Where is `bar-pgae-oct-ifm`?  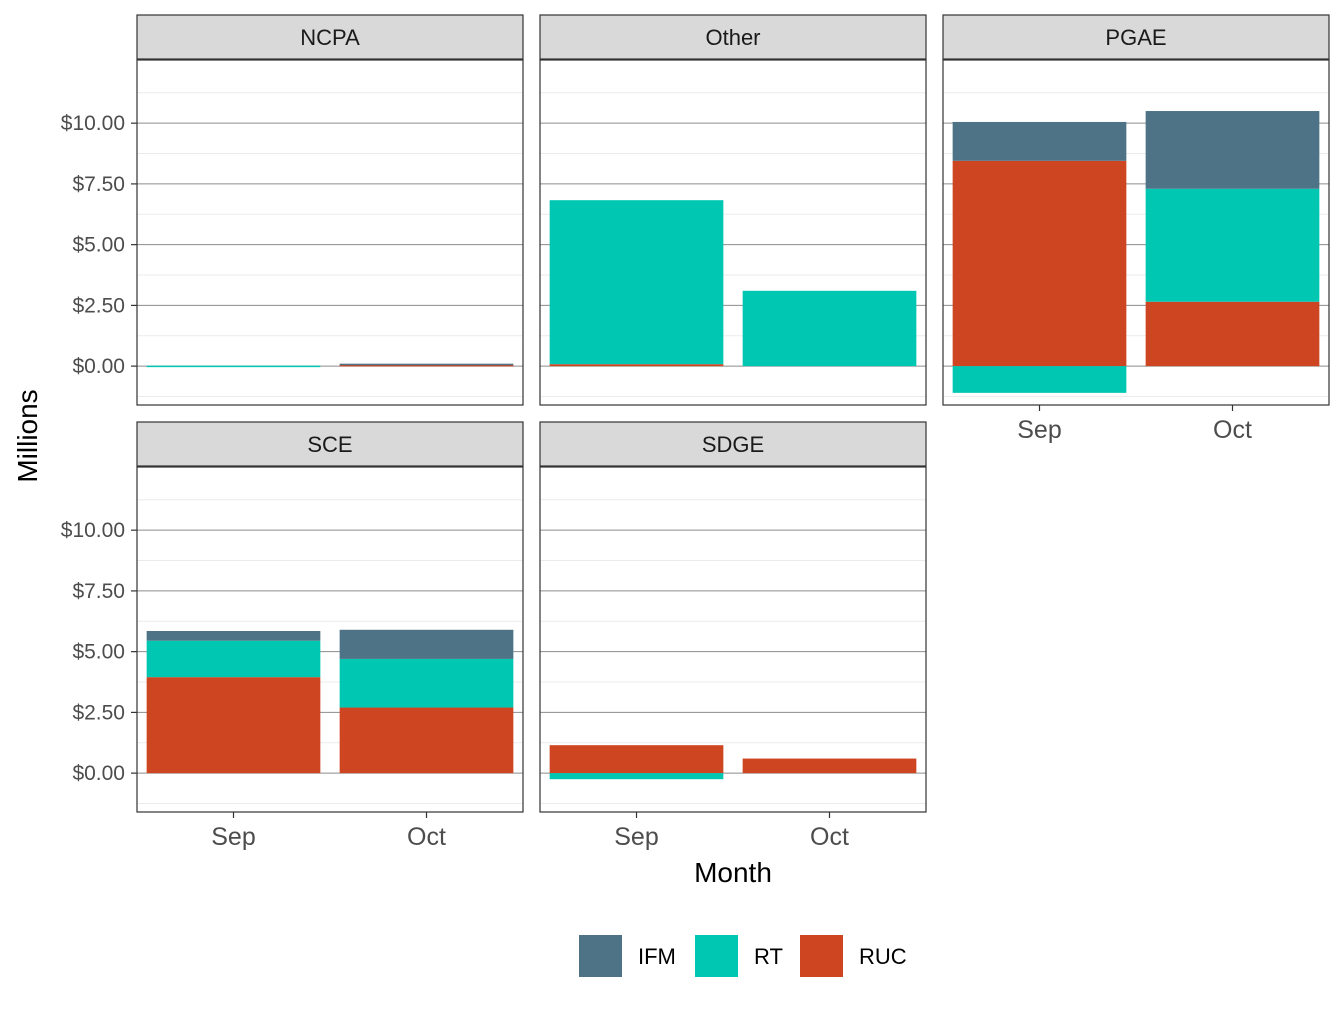 bar-pgae-oct-ifm is located at coordinates (1232, 150).